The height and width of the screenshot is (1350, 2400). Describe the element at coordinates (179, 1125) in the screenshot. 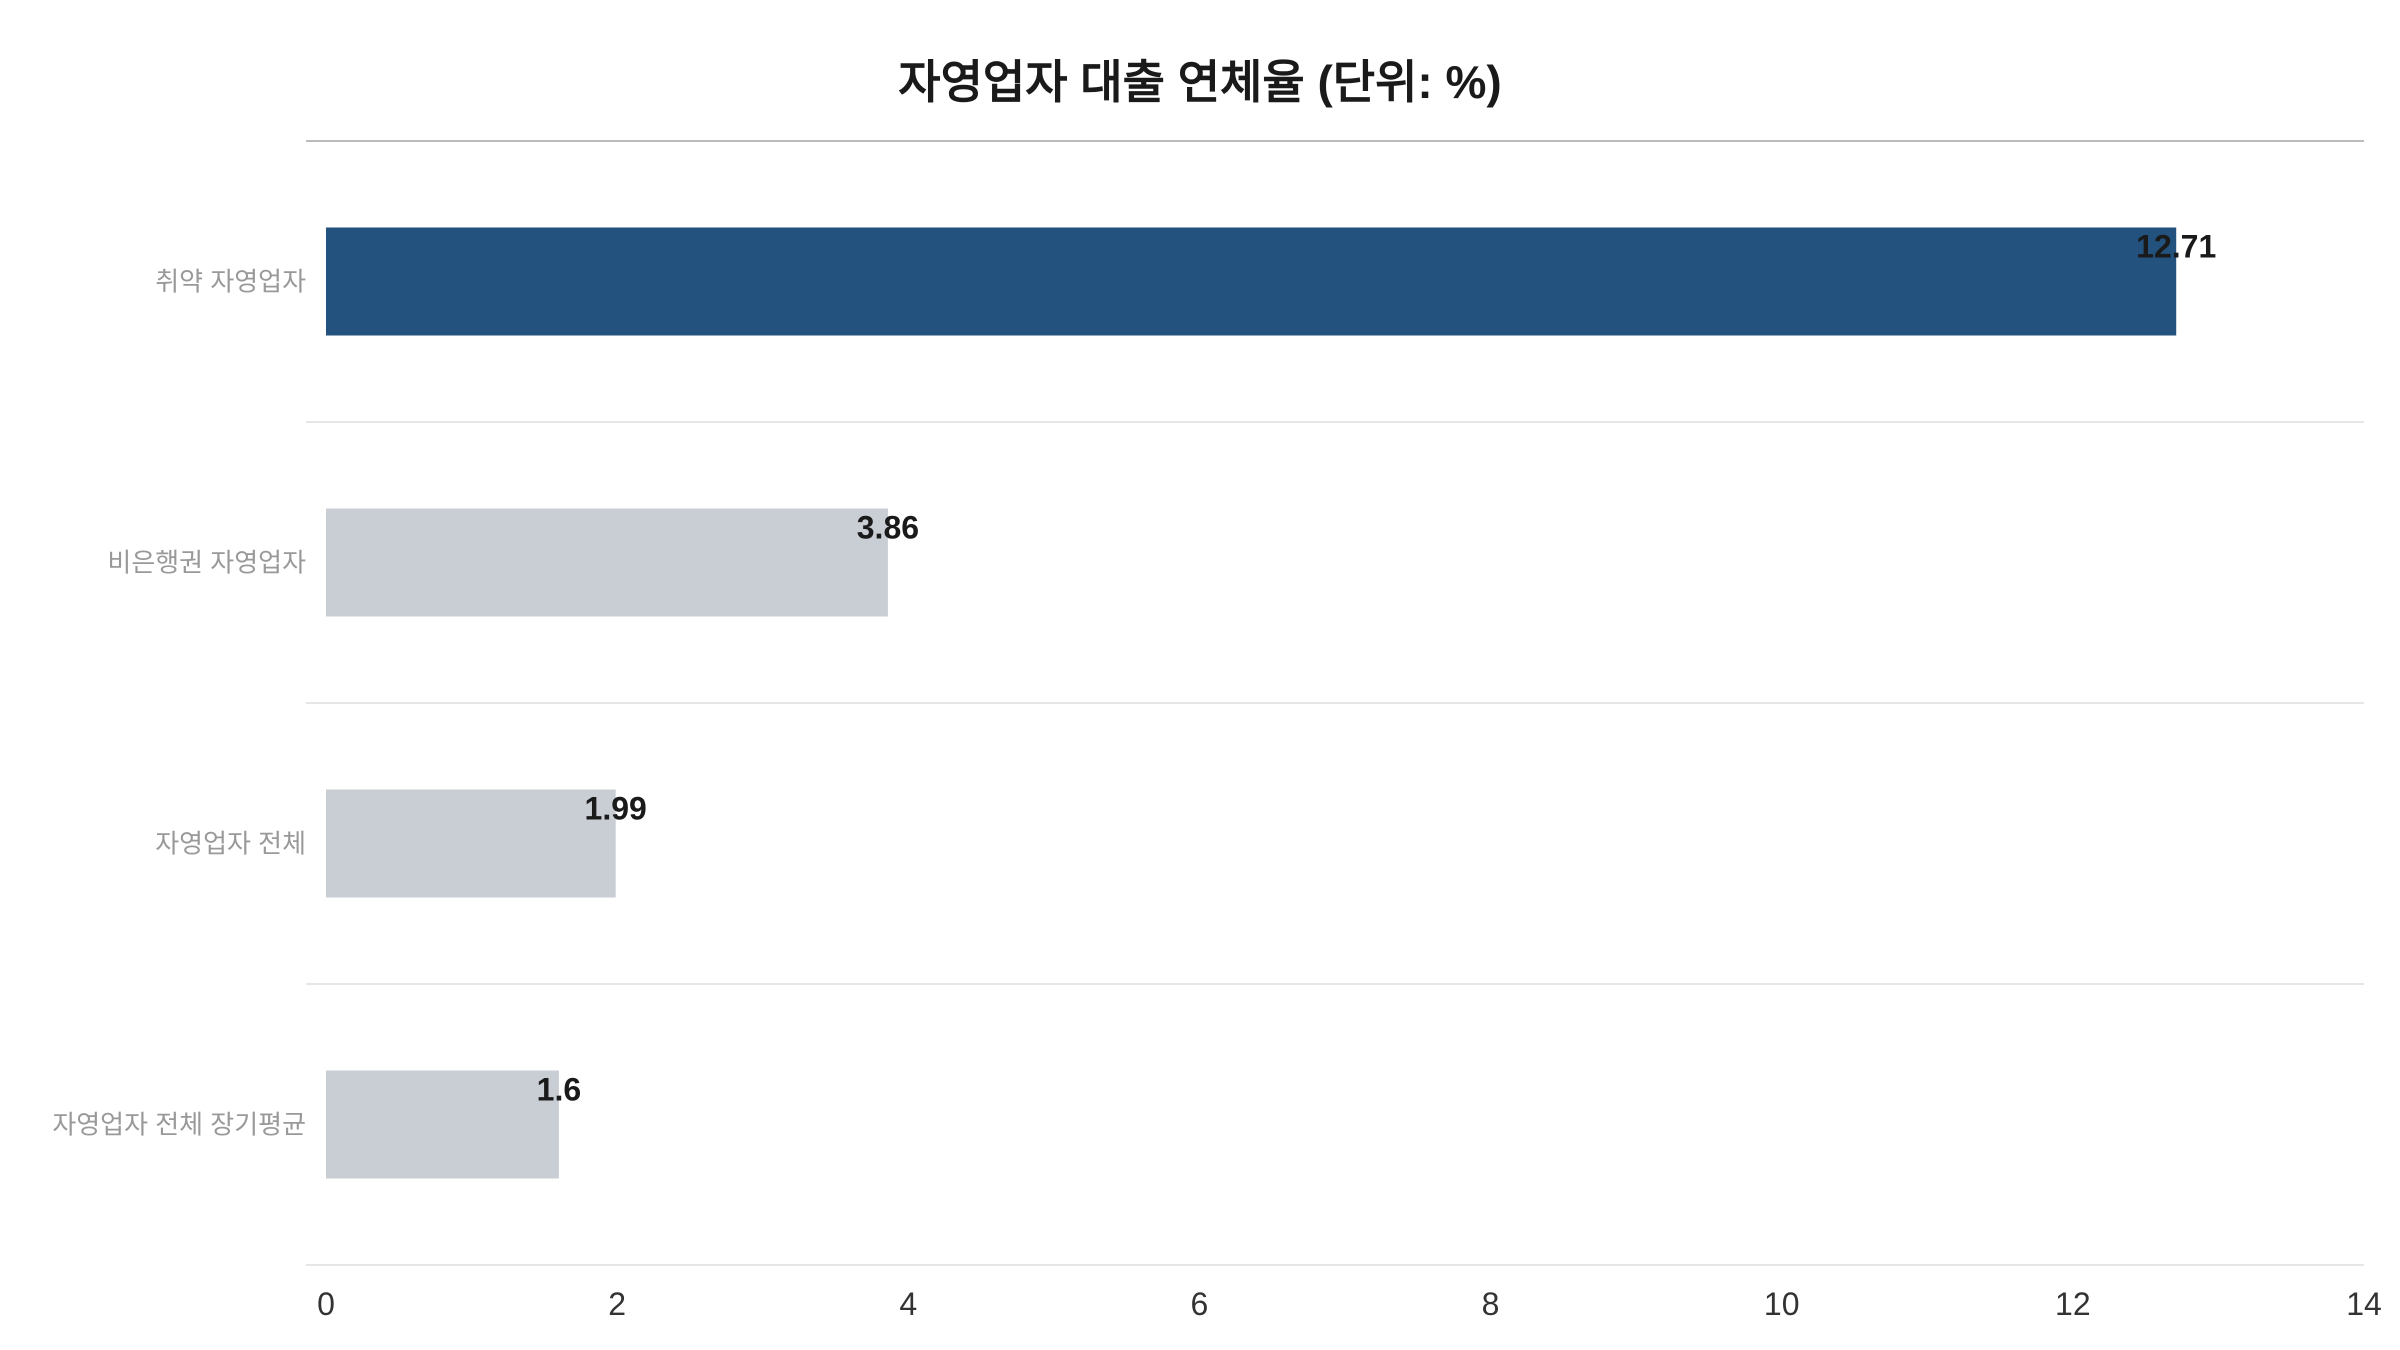

I see `category-label: 자영업자 전체 장기평균` at that location.